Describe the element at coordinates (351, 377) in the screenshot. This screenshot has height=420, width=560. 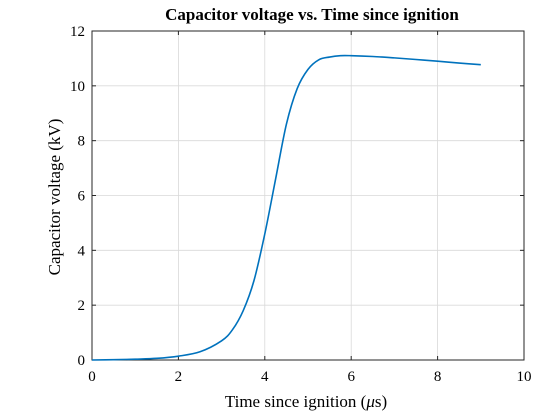
I see `x-tick-label: 6` at that location.